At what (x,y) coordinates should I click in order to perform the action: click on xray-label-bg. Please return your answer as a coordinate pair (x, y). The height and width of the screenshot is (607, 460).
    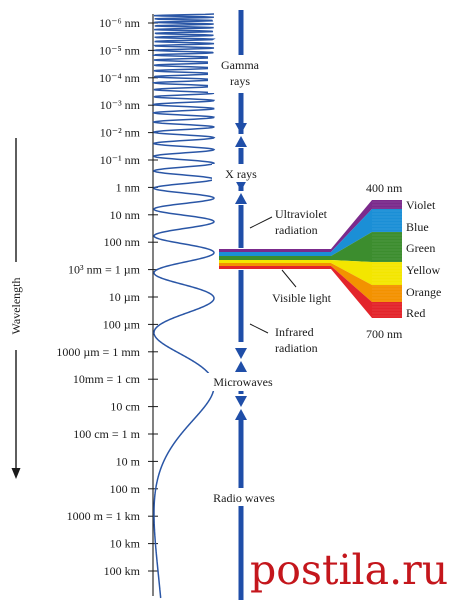
    Looking at the image, I should click on (241, 173).